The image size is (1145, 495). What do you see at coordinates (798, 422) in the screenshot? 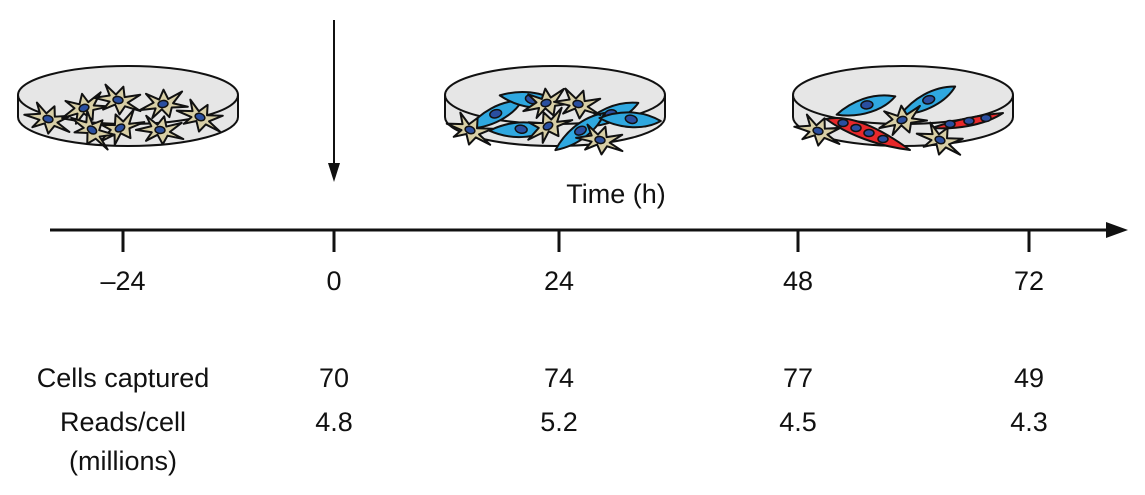
I see `reads-per-cell-value-48: 4.5` at bounding box center [798, 422].